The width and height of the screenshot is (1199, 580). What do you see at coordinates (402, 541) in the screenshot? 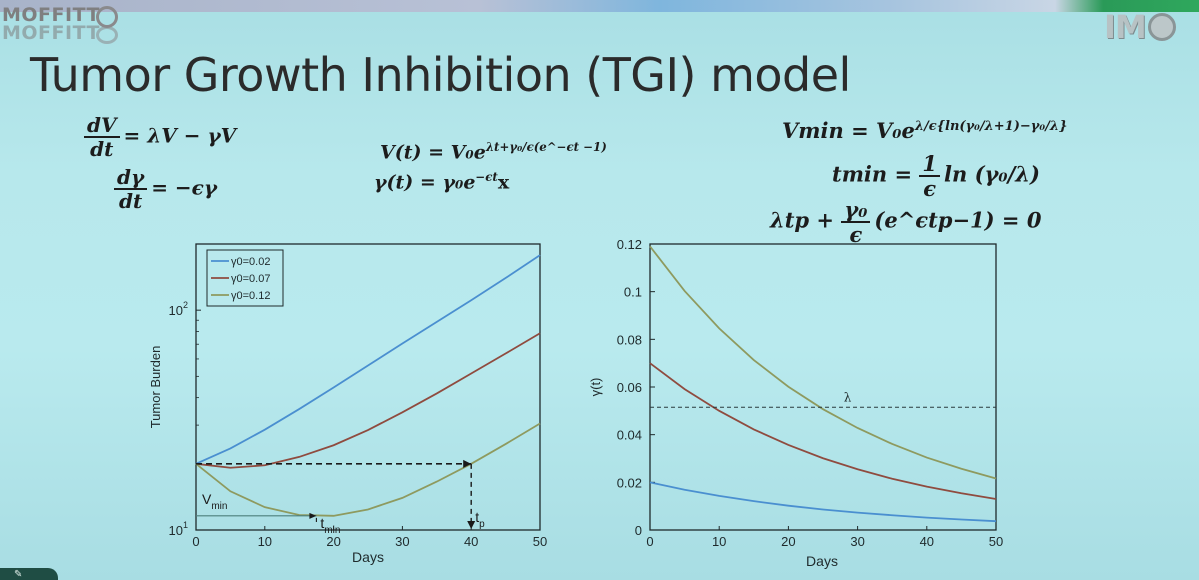
I see `x-tick-label-left: 30` at bounding box center [402, 541].